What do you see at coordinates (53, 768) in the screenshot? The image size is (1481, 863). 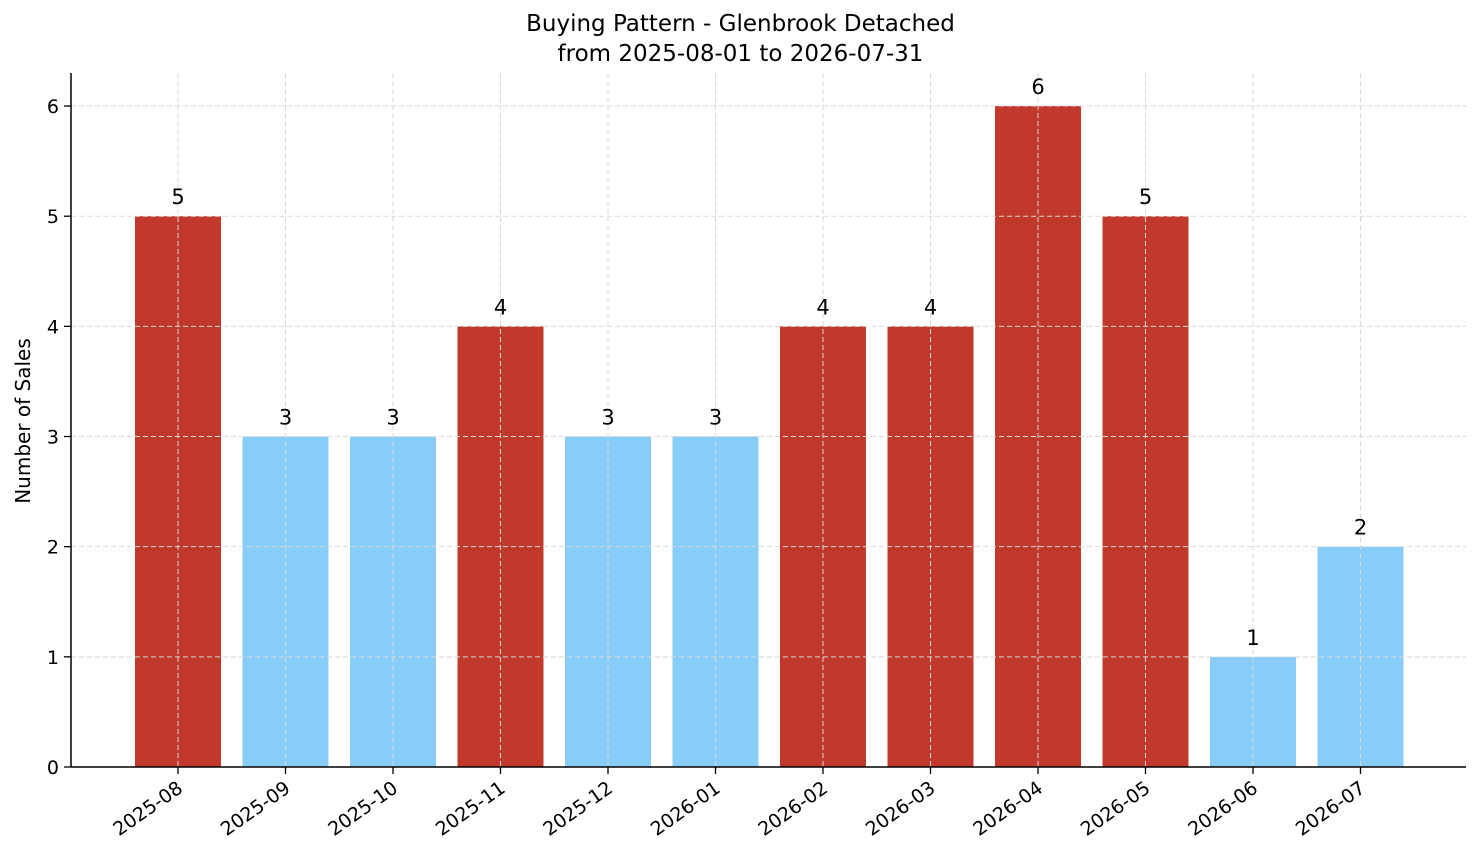 I see `y-tick-label: 0` at bounding box center [53, 768].